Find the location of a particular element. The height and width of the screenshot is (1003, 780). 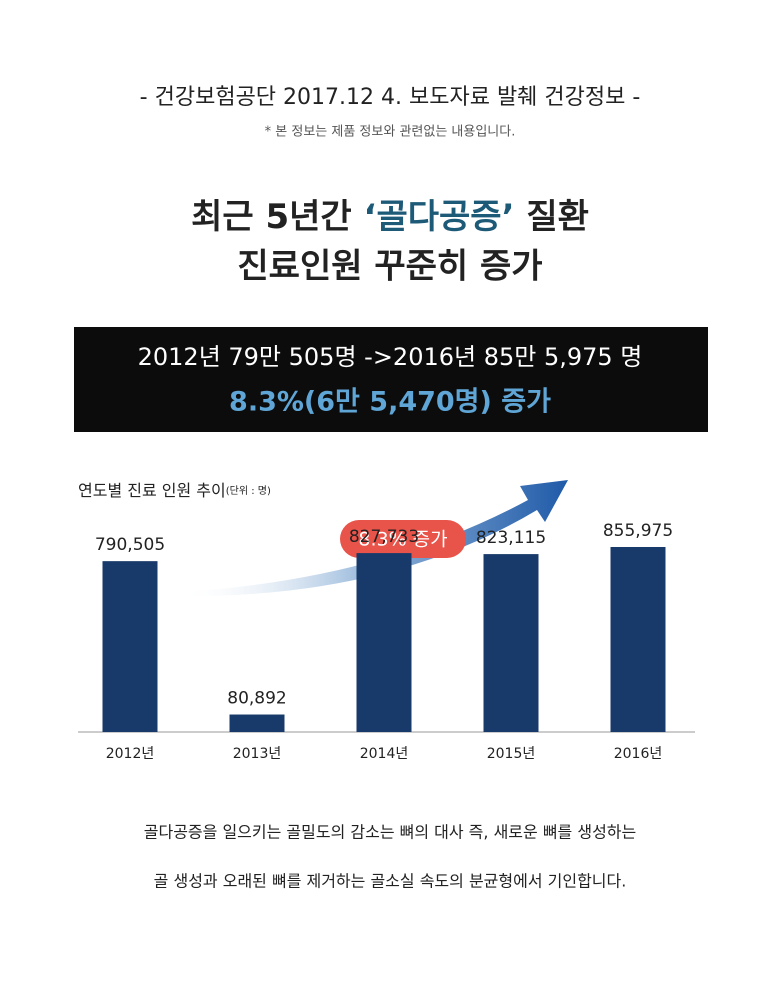

x-tick-label: 2013년 is located at coordinates (257, 754).